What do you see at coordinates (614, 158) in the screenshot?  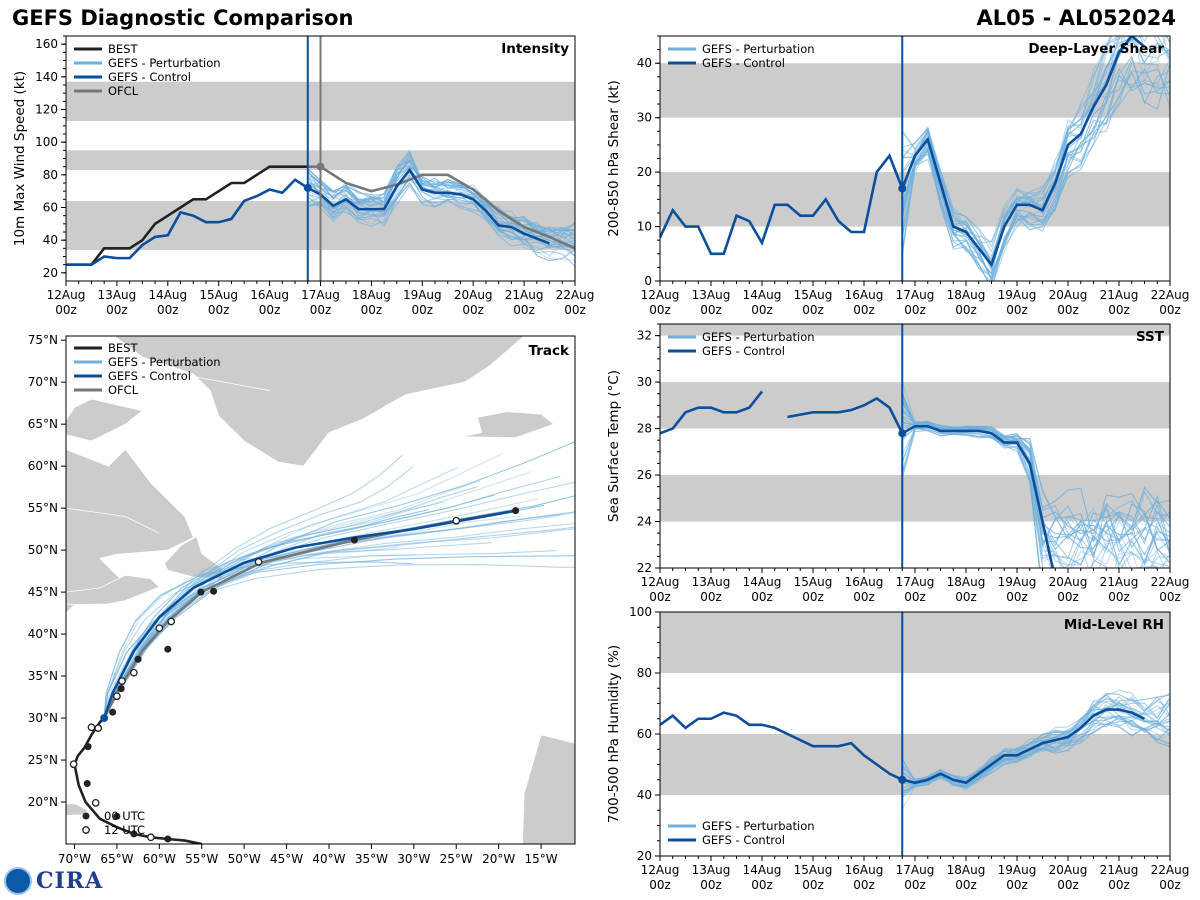 I see `y-axis-label: 200-850 hPa Shear (kt)` at bounding box center [614, 158].